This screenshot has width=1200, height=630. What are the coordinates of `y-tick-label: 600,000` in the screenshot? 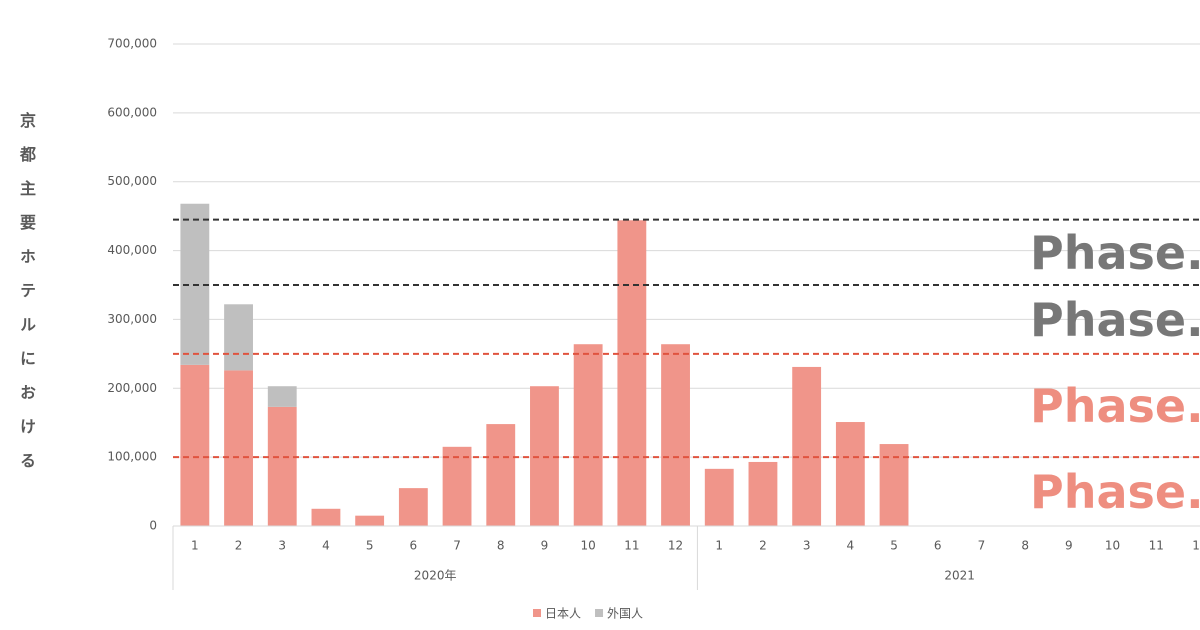 It's located at (132, 112).